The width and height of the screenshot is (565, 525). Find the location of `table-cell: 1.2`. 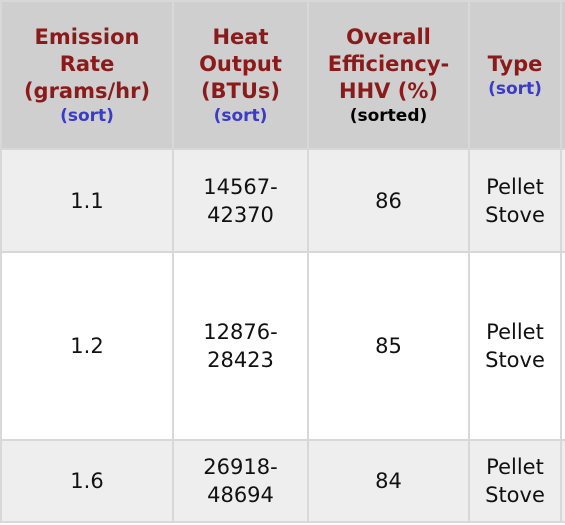

table-cell: 1.2 is located at coordinates (87, 346).